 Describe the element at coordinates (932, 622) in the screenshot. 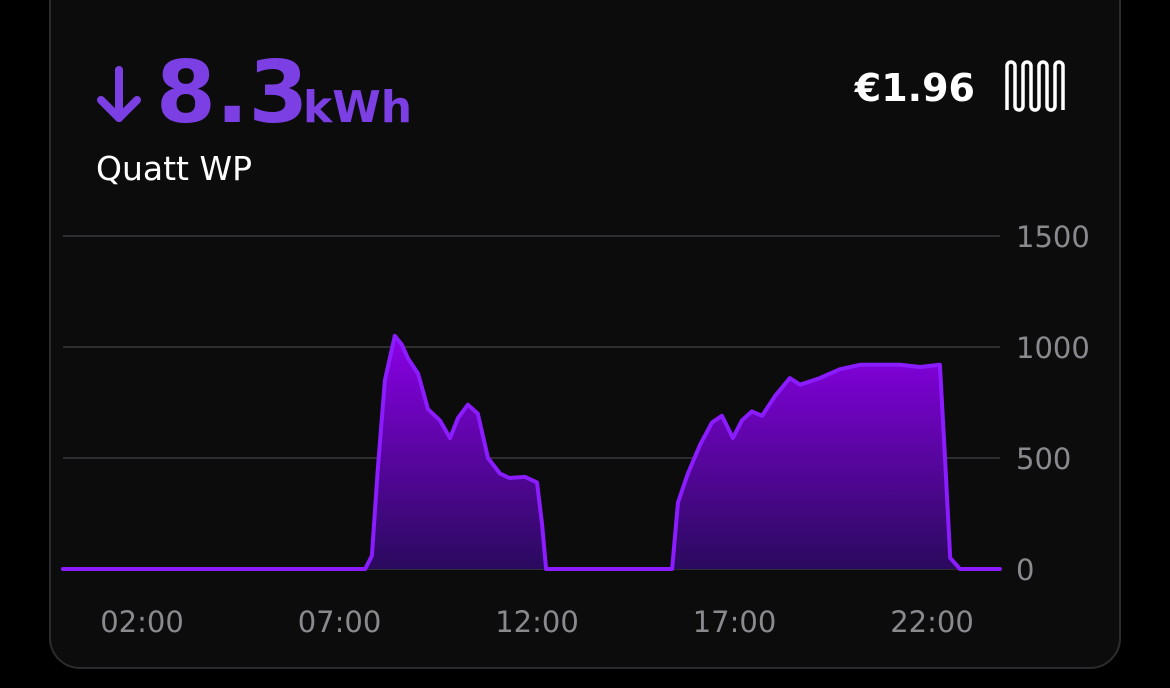

I see `x-tick-label: 22:00` at that location.